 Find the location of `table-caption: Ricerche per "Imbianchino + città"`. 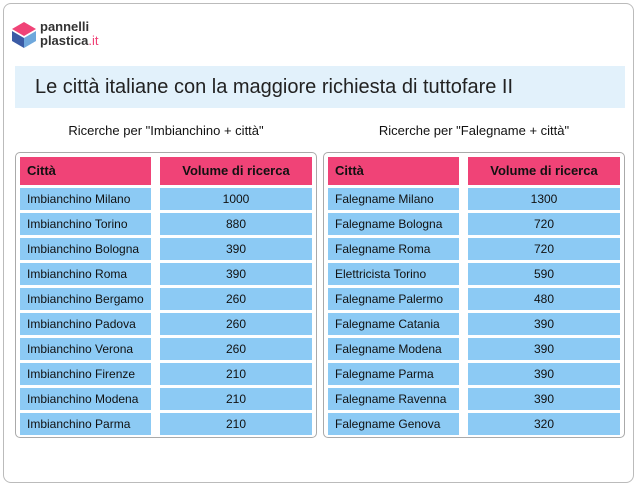

table-caption: Ricerche per "Imbianchino + città" is located at coordinates (166, 130).